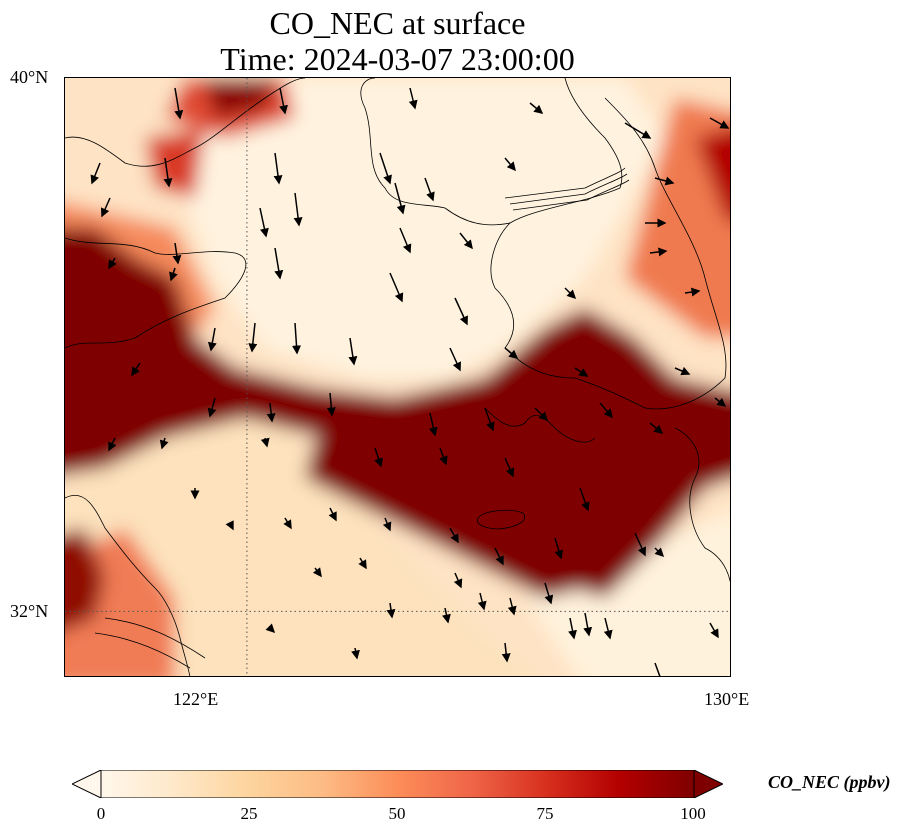  Describe the element at coordinates (249, 813) in the screenshot. I see `colorbar-tick: 25` at that location.